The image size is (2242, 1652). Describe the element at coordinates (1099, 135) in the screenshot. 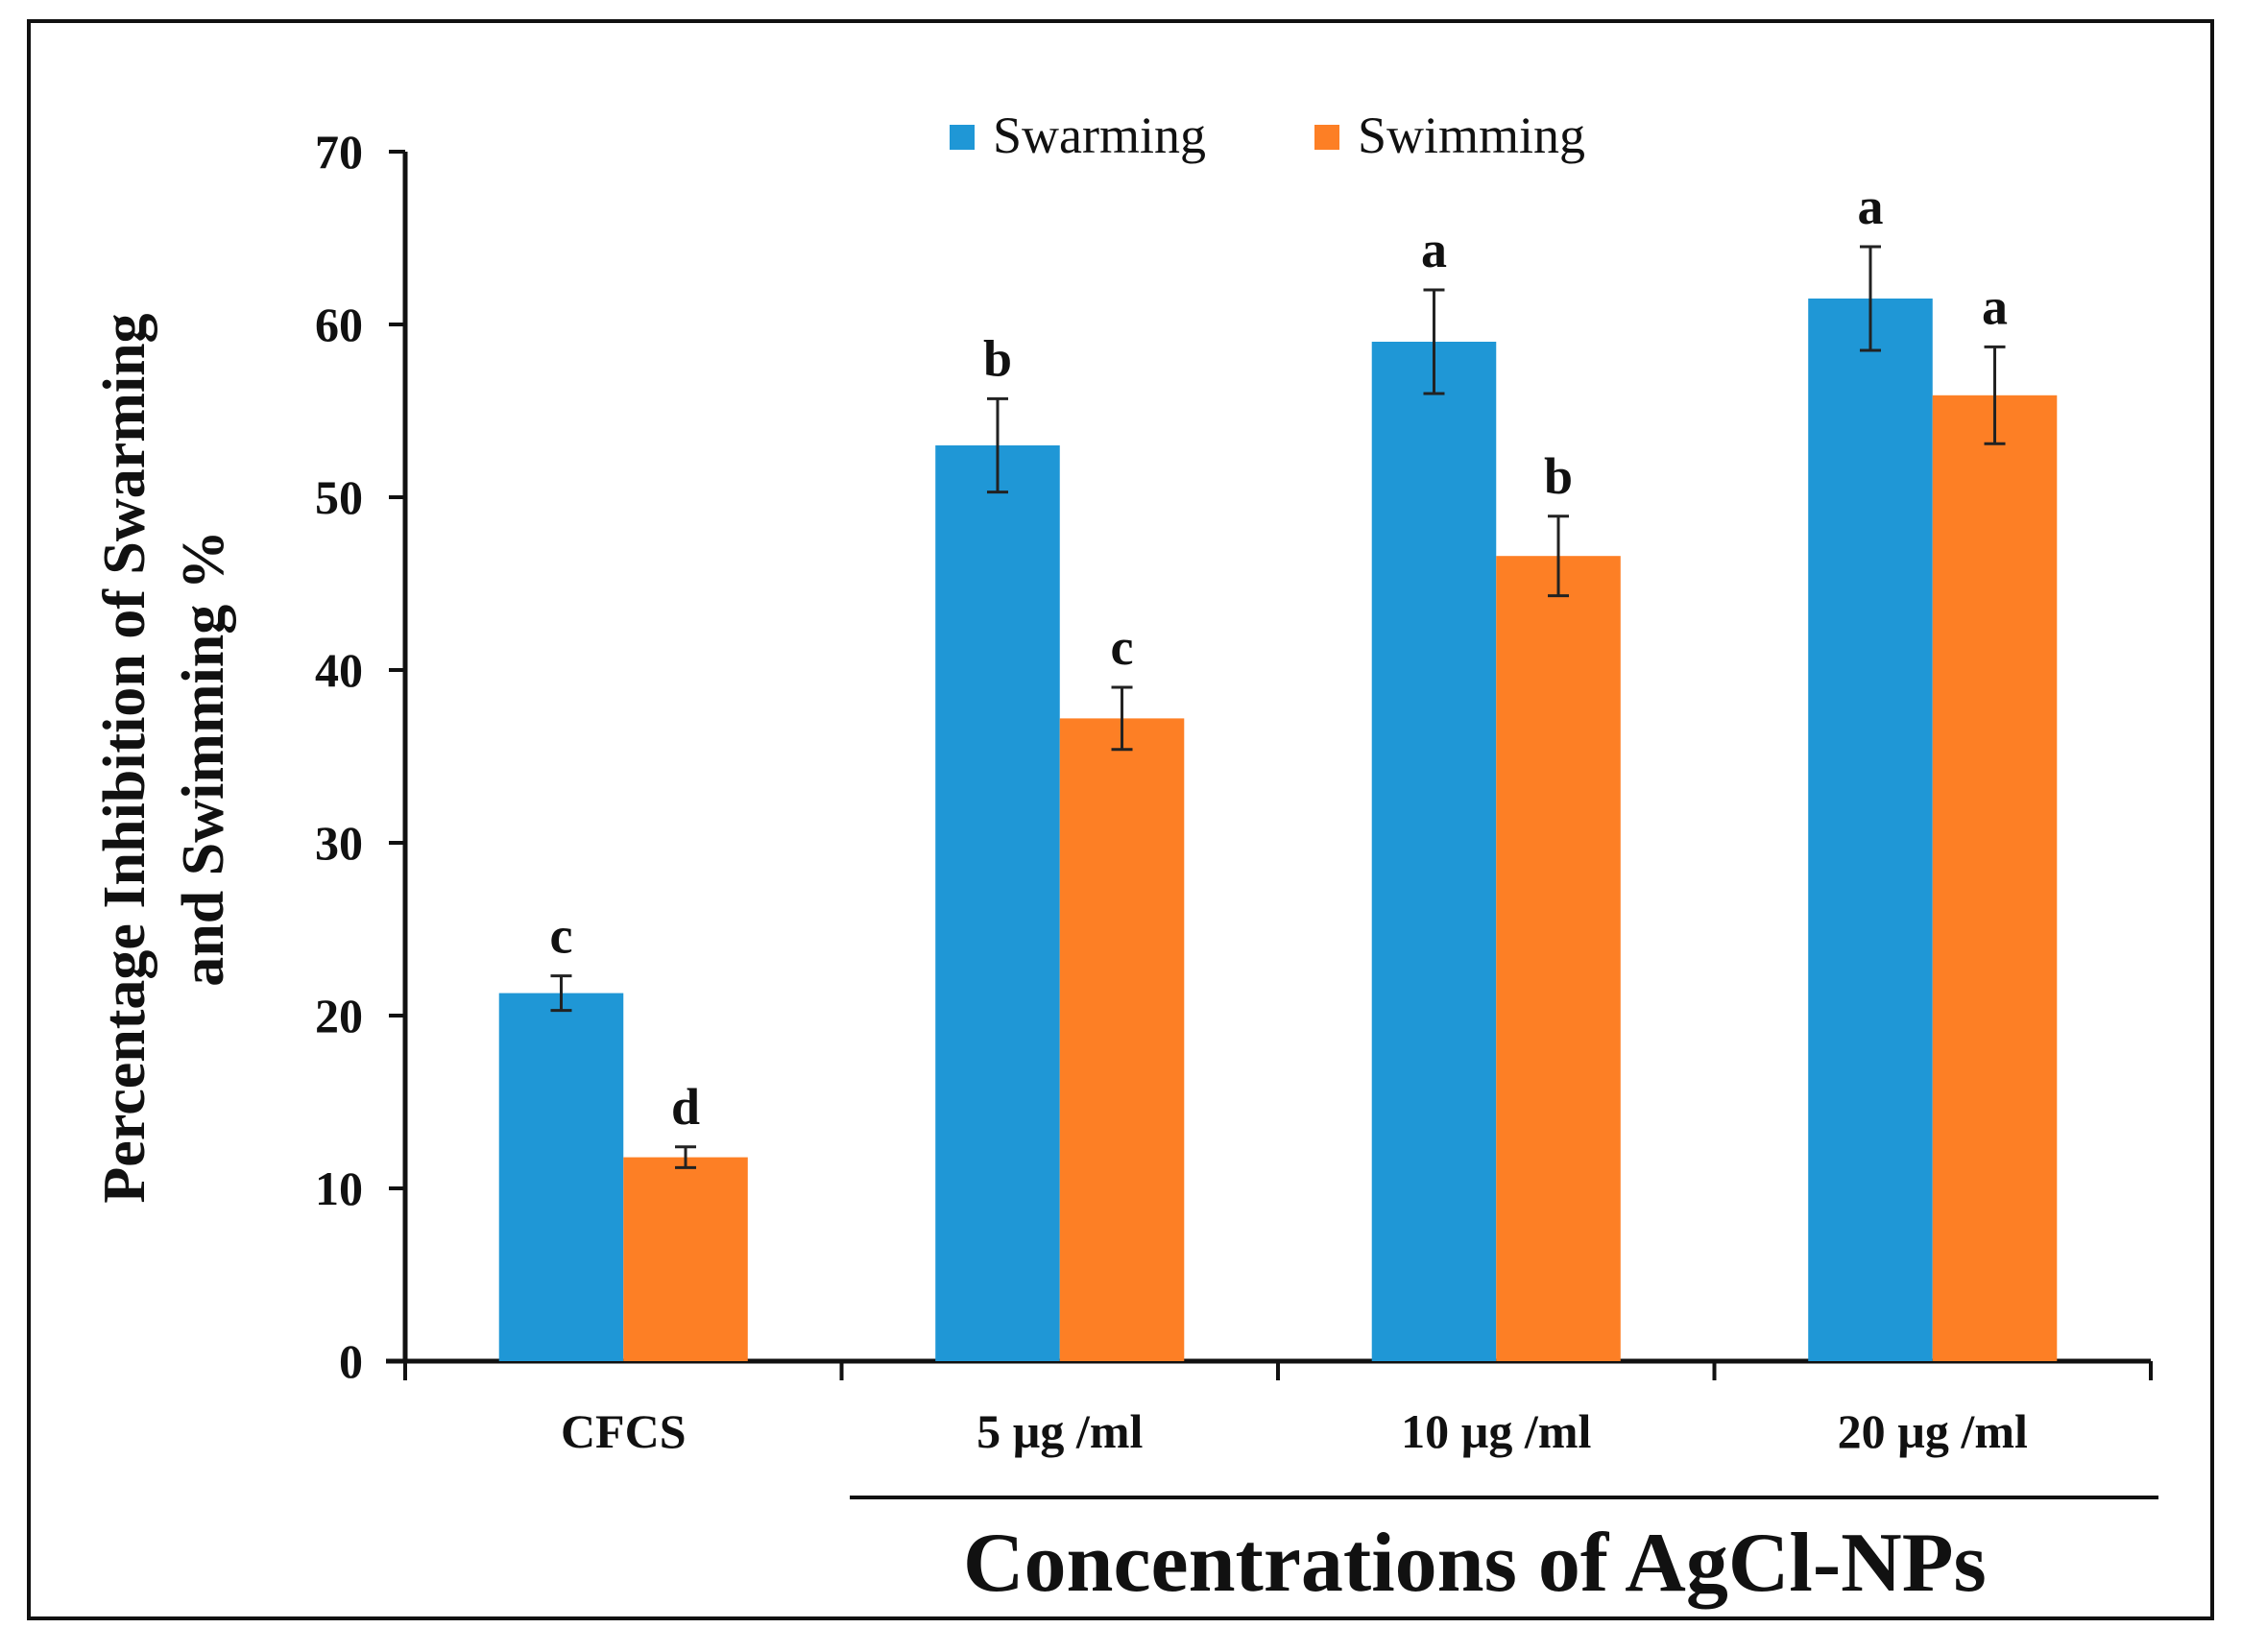

I see `legend-swarming-label: Swarming` at that location.